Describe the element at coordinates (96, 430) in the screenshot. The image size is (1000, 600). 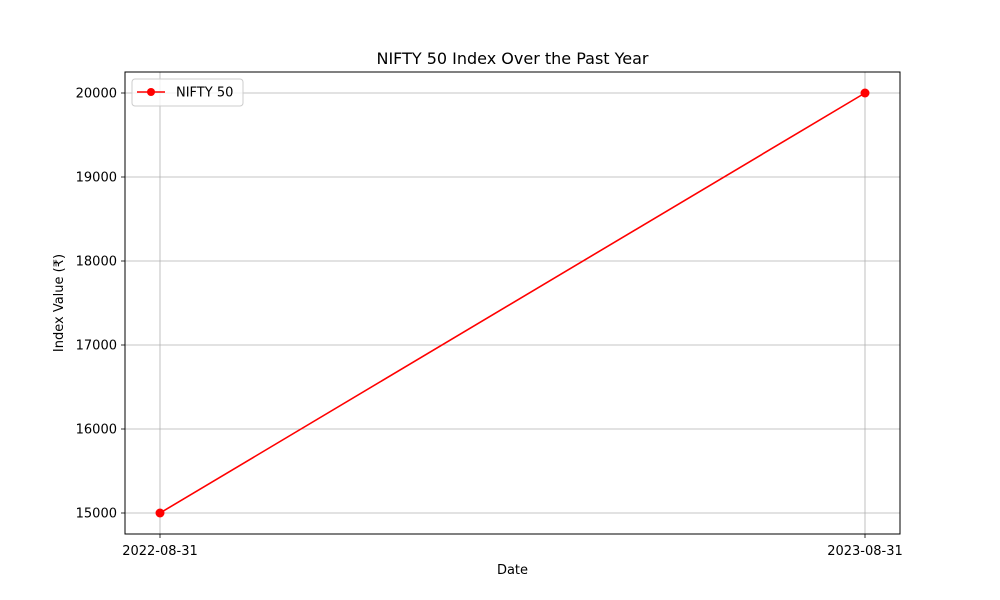
I see `y-tick-label: 16000` at that location.